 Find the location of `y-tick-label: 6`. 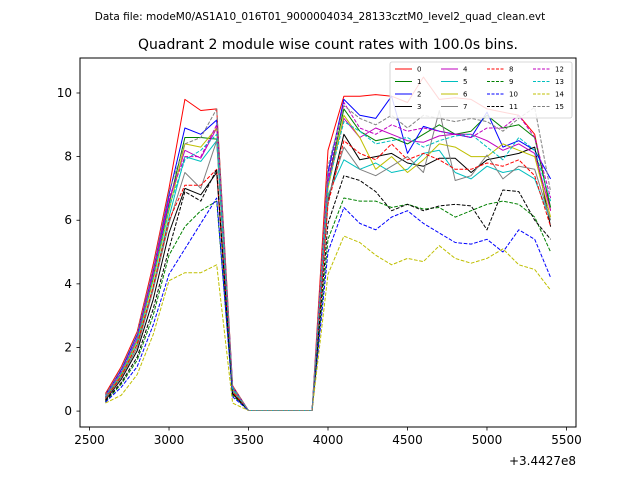

y-tick-label: 6 is located at coordinates (68, 220).